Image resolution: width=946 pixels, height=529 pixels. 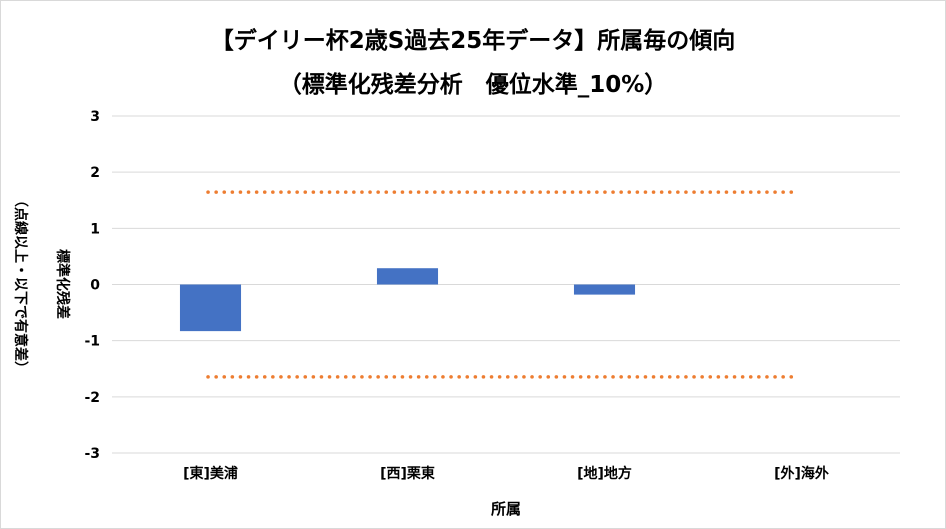 What do you see at coordinates (92, 398) in the screenshot?
I see `y-tick-label: -2` at bounding box center [92, 398].